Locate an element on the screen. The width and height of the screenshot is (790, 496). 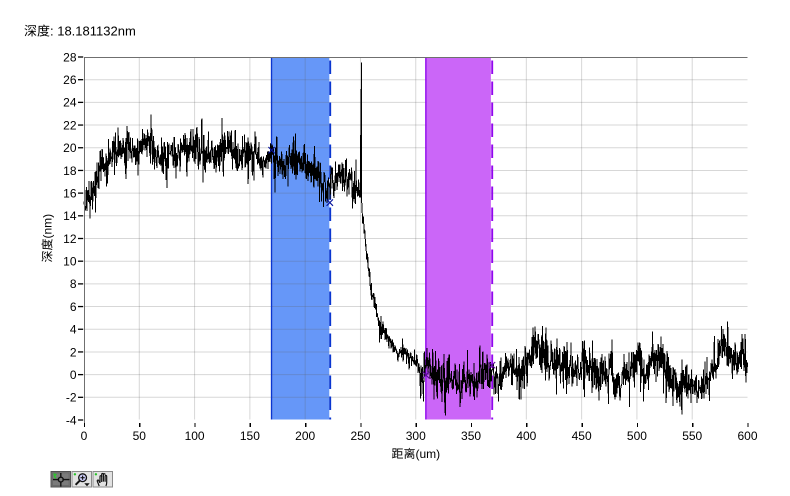
svg-text: 200 is located at coordinates (305, 436).